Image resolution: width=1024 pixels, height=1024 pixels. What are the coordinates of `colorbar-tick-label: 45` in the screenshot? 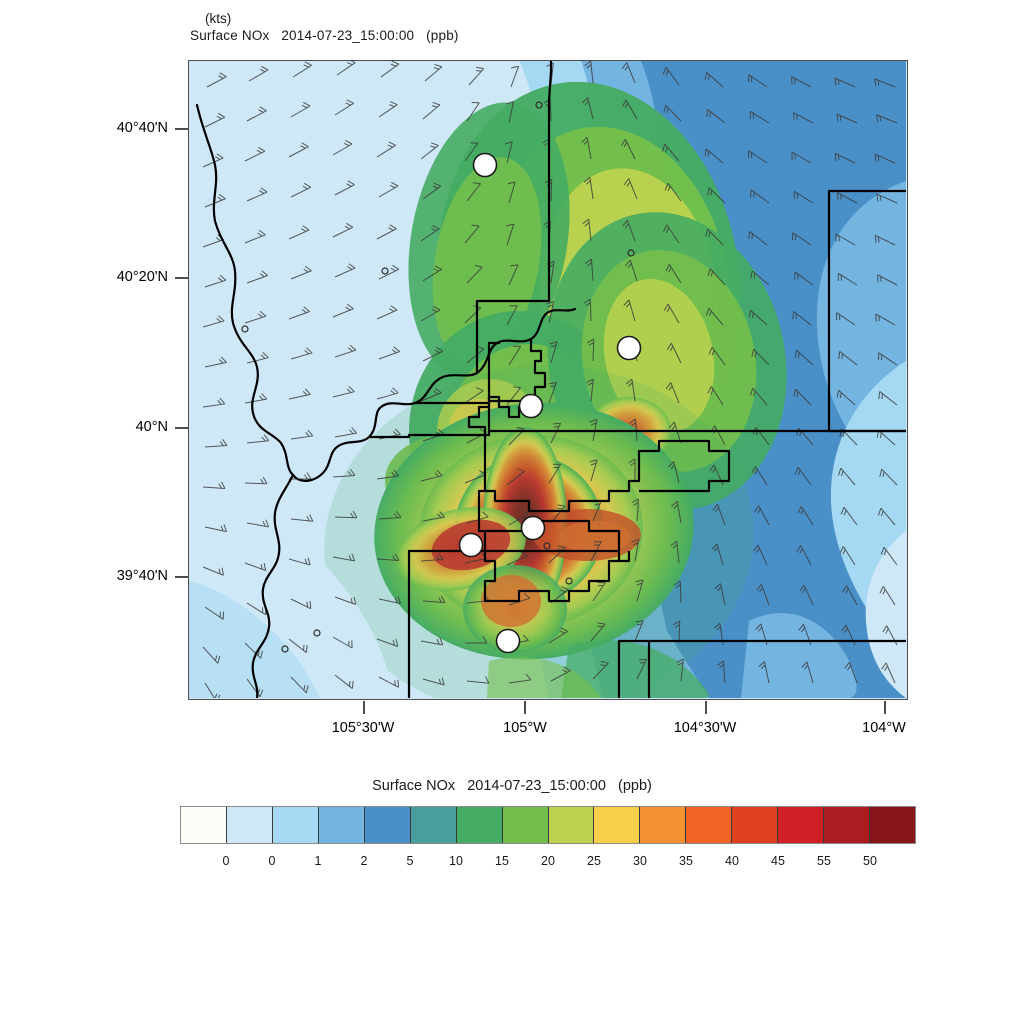 It's located at (778, 861).